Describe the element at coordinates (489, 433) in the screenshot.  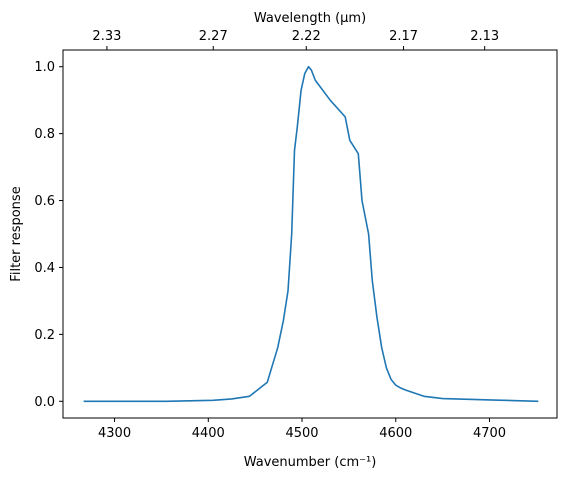
I see `x-tick-label: 4700` at that location.